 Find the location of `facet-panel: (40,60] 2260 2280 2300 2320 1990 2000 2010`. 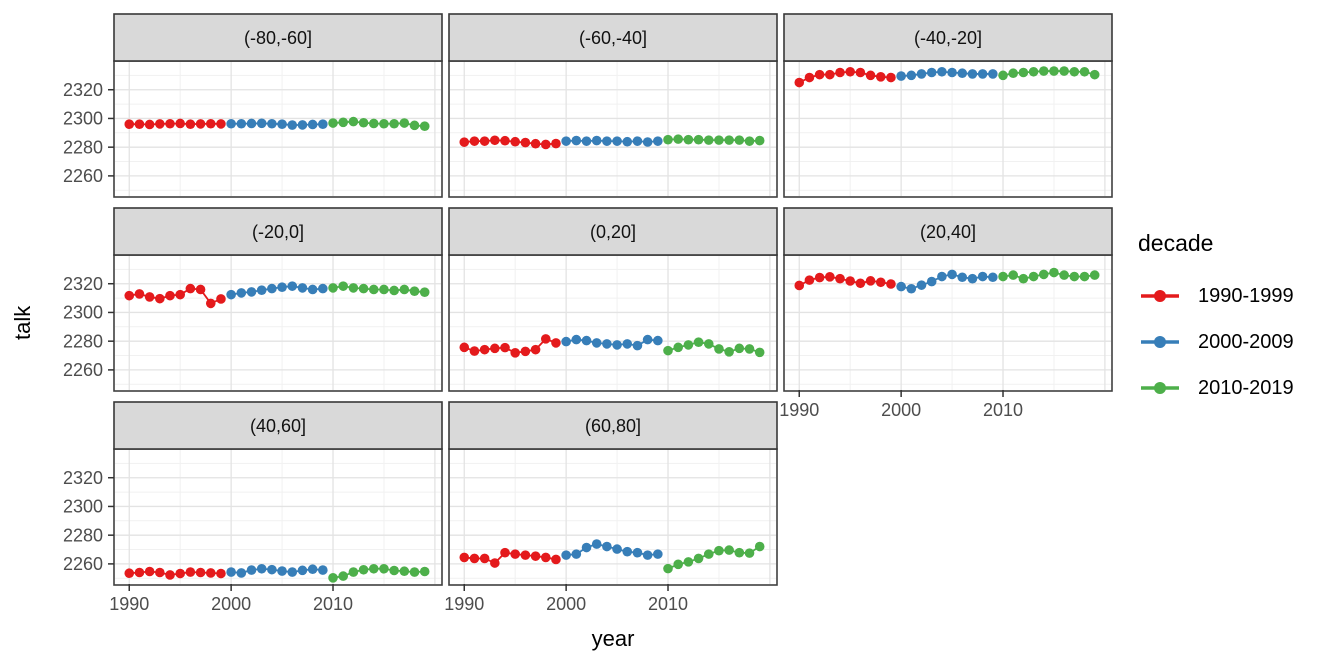

facet-panel: (40,60] 2260 2280 2300 2320 1990 2000 2010 is located at coordinates (253, 507).